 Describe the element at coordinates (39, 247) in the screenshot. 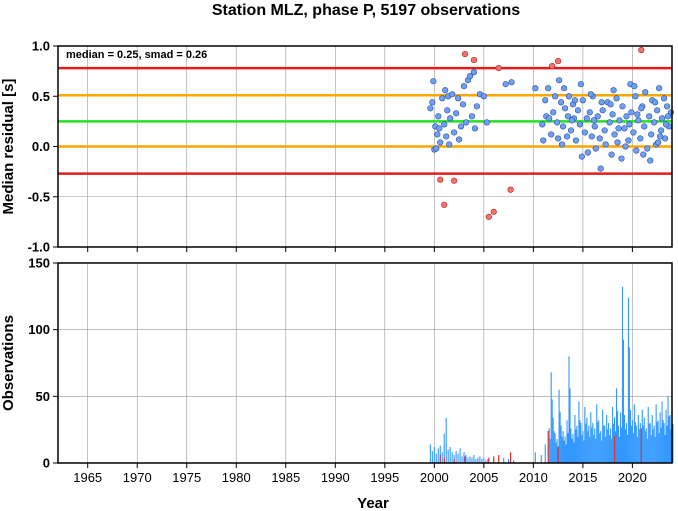

I see `residual-ytick-label: -1.0` at that location.